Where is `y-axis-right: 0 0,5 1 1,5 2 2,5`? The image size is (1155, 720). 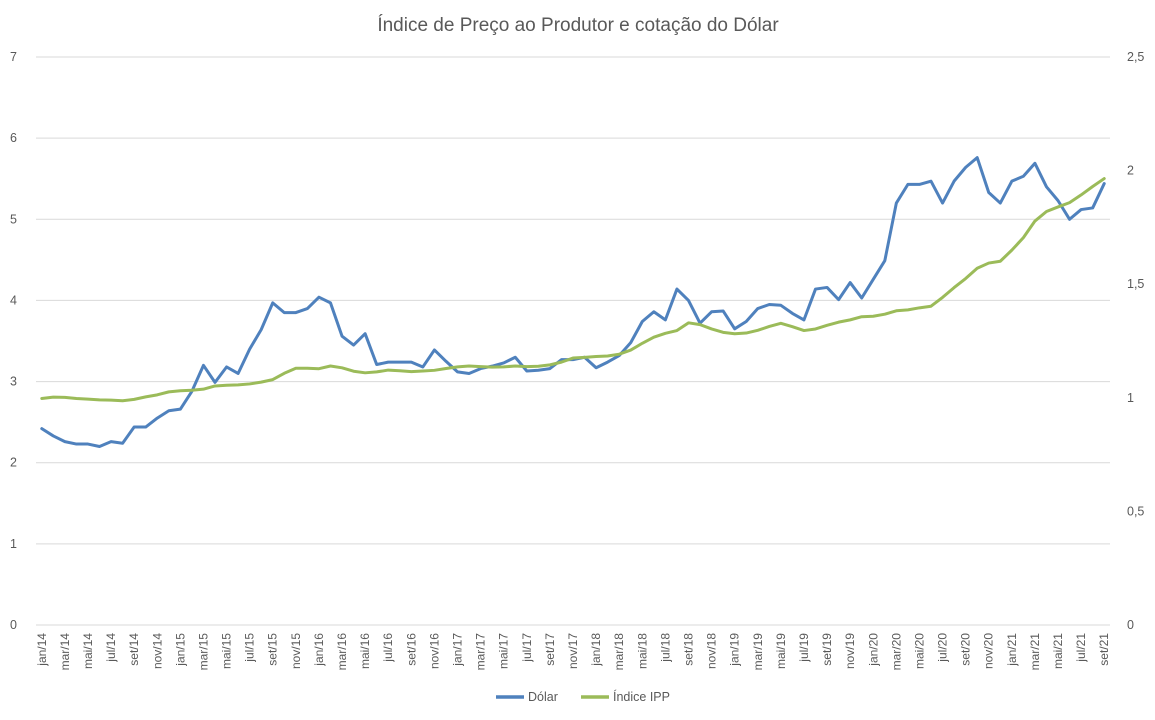
y-axis-right: 0 0,5 1 1,5 2 2,5 is located at coordinates (1135, 341).